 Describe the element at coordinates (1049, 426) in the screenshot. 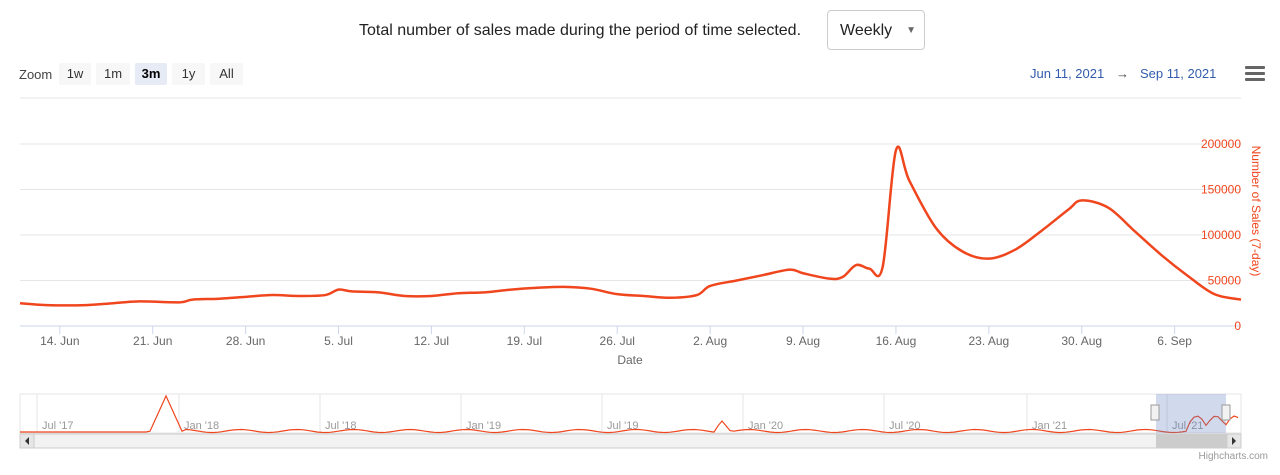

I see `navigator-tick-label: Jan '21` at that location.